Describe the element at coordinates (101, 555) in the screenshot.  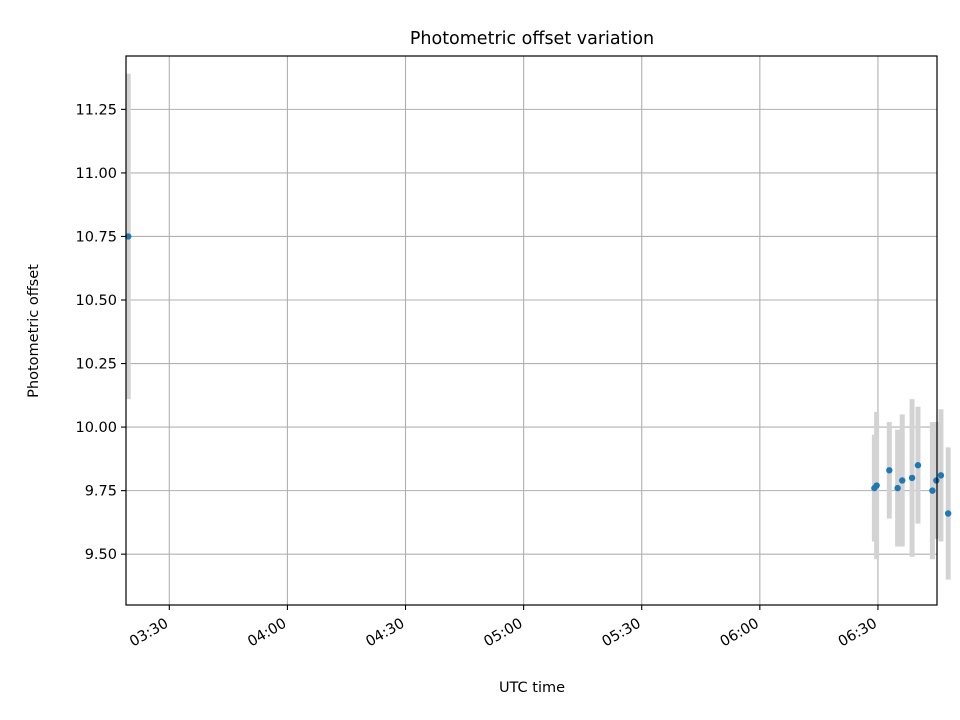
I see `y-tick-label: 9.50` at that location.